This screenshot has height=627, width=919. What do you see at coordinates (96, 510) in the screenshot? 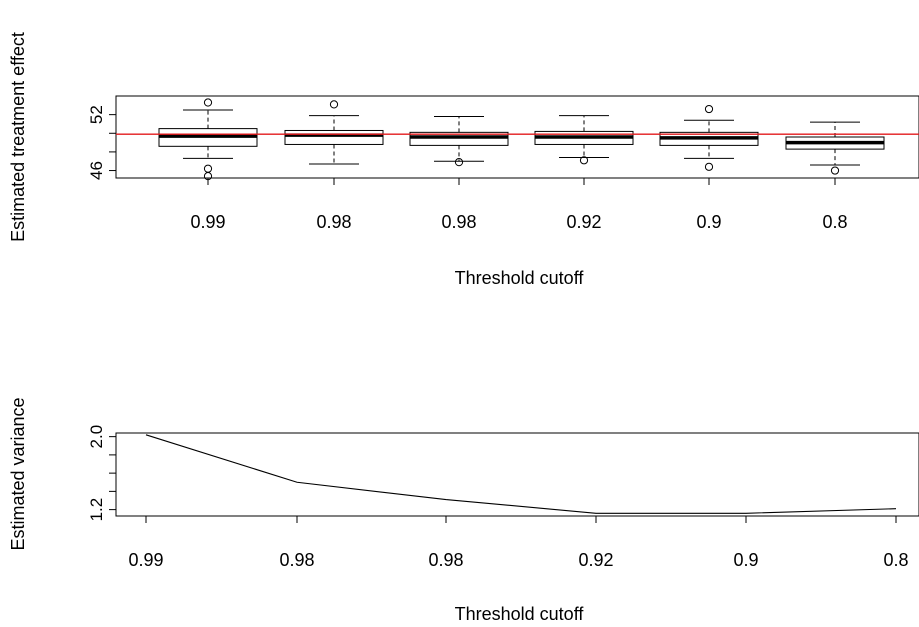
I see `y-tick-label: 1.2` at bounding box center [96, 510].